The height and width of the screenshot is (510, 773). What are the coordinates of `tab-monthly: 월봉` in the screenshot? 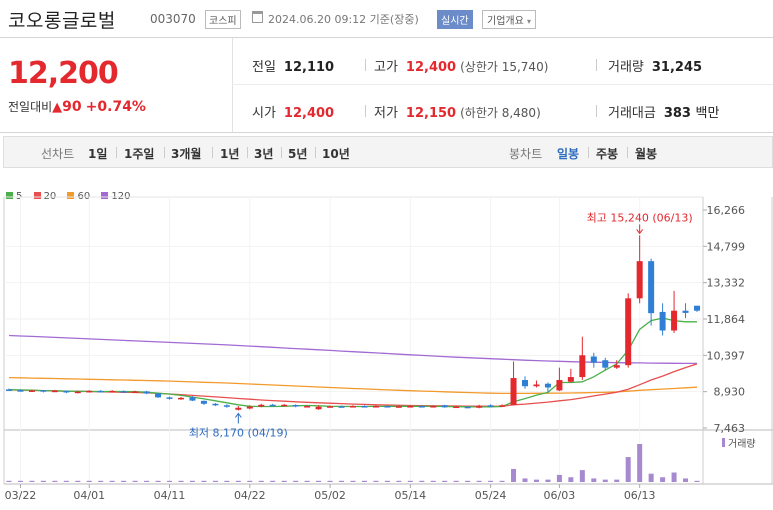 It's located at (646, 154).